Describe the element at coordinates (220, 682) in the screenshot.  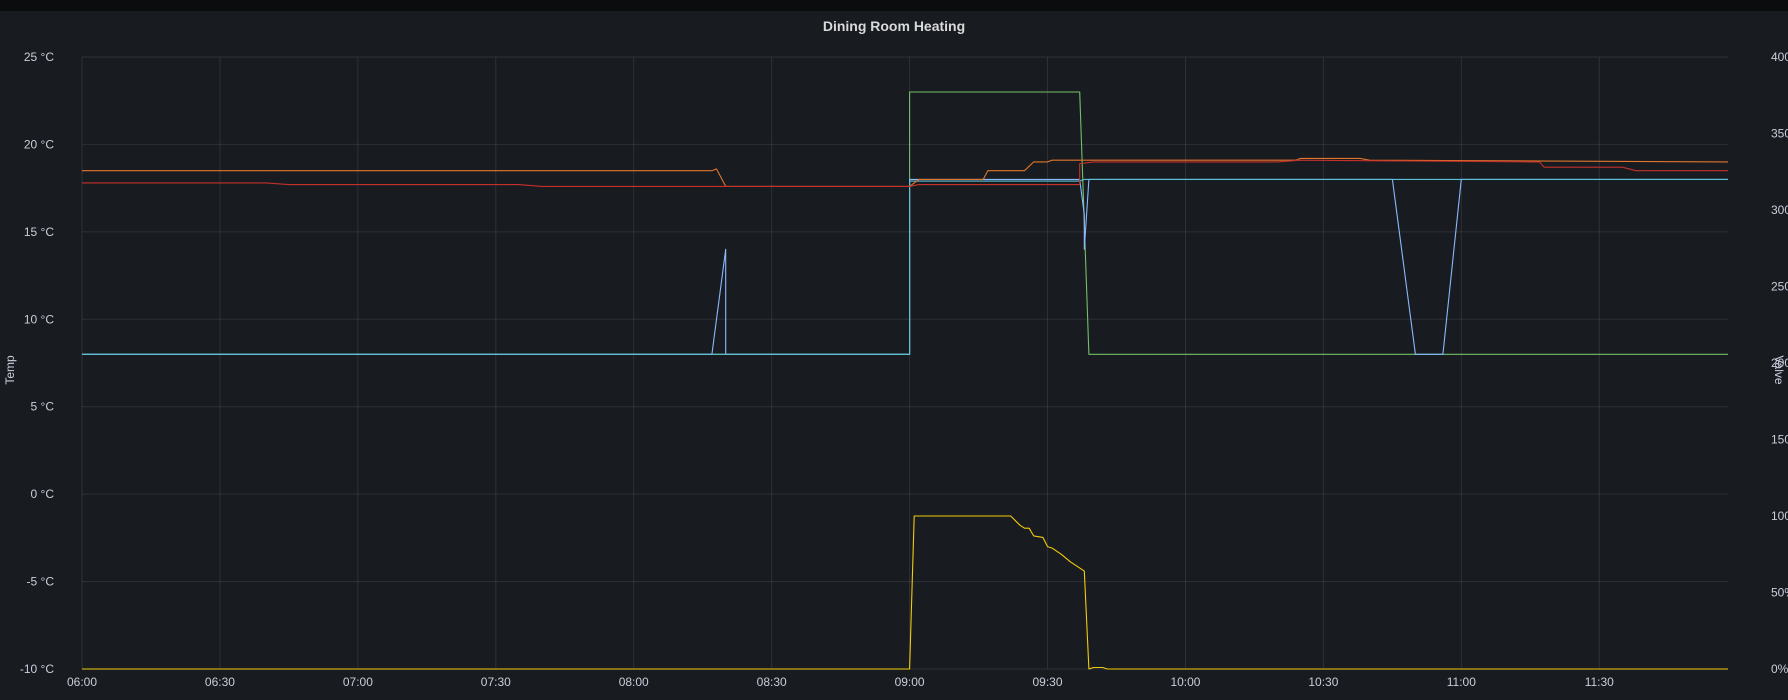
I see `x-tick-label: 06:30` at that location.